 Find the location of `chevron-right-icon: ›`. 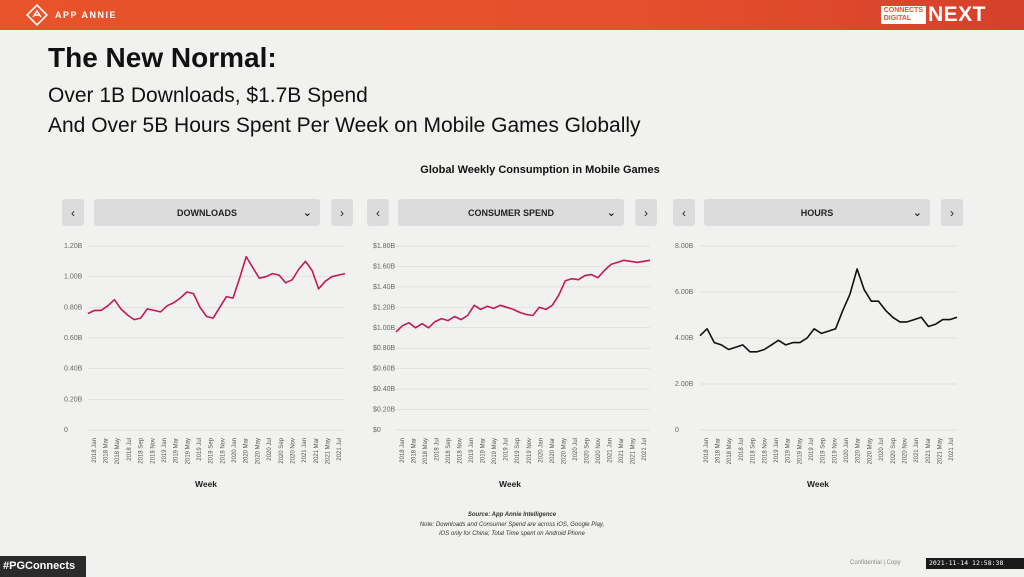

chevron-right-icon: › is located at coordinates (342, 212).